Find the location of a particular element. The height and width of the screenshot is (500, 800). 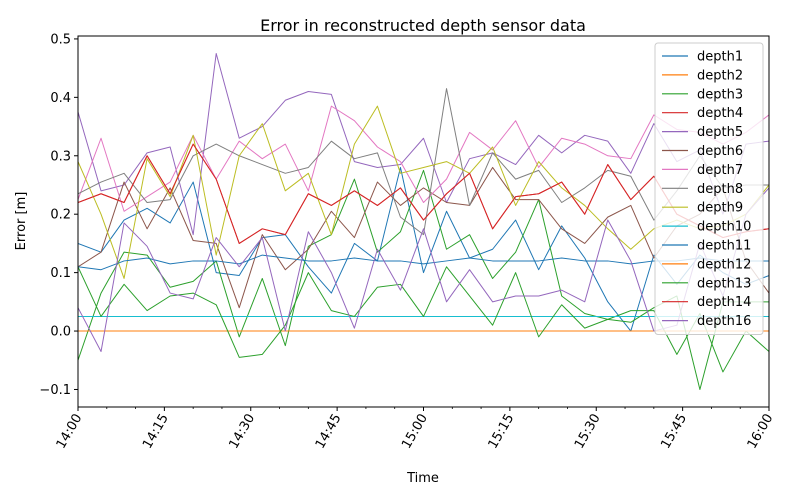

legend-label: depth14 is located at coordinates (724, 302).